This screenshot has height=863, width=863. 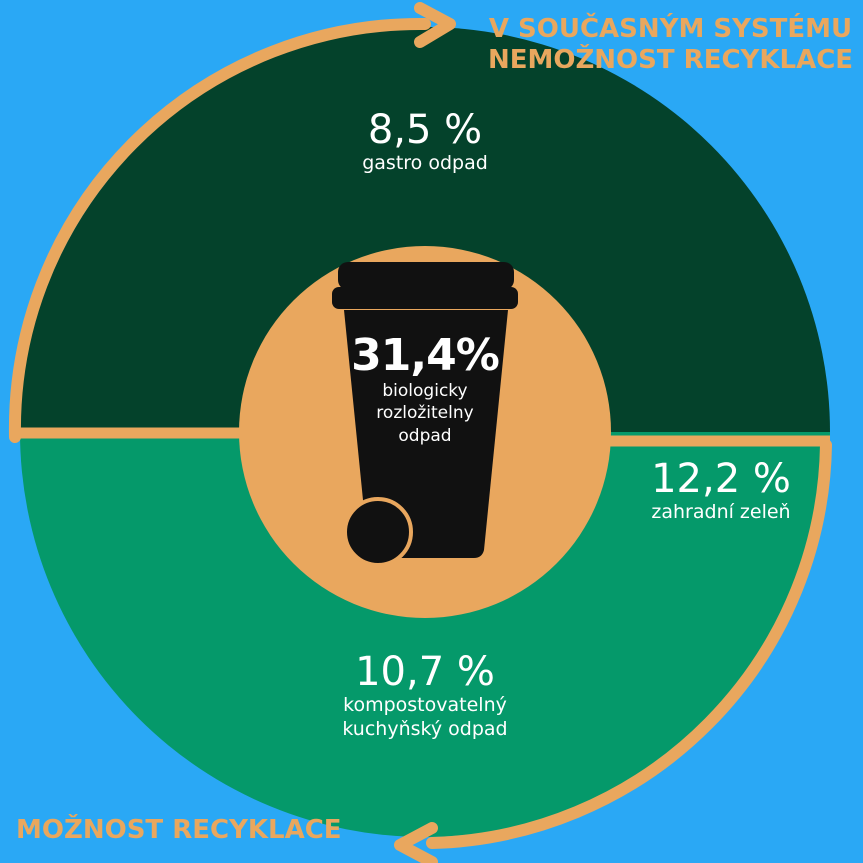 I want to click on waste-bin-icon, so click(x=425, y=414).